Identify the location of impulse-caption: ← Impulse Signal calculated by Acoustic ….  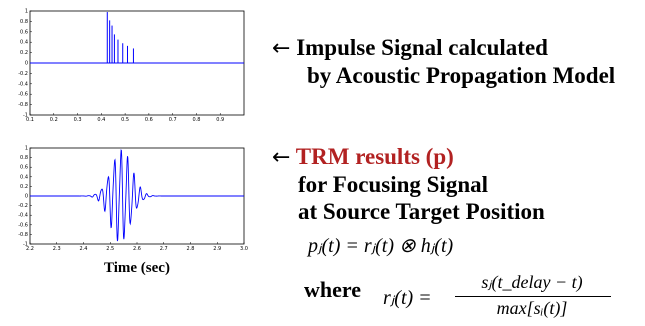
(443, 61).